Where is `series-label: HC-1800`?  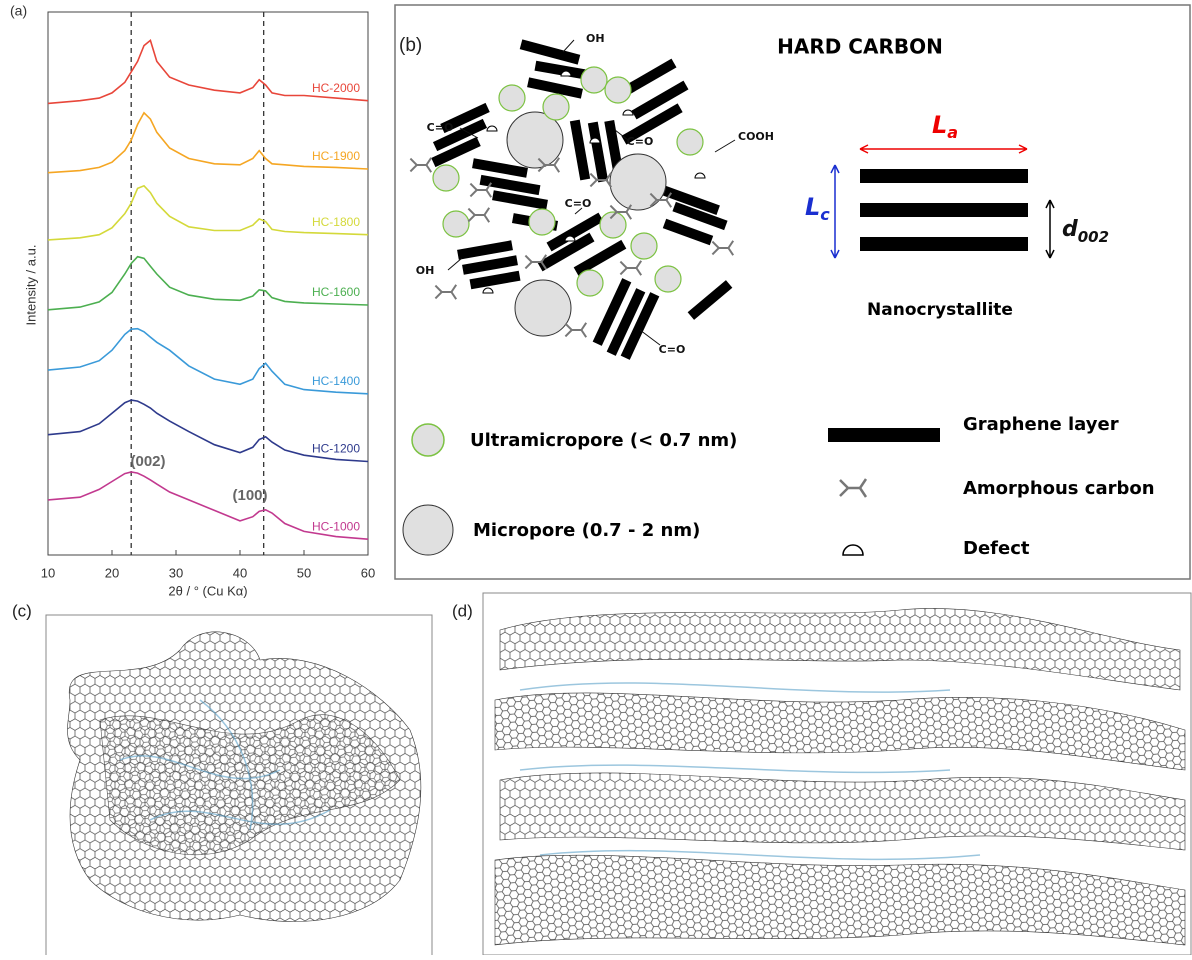
series-label: HC-1800 is located at coordinates (336, 222).